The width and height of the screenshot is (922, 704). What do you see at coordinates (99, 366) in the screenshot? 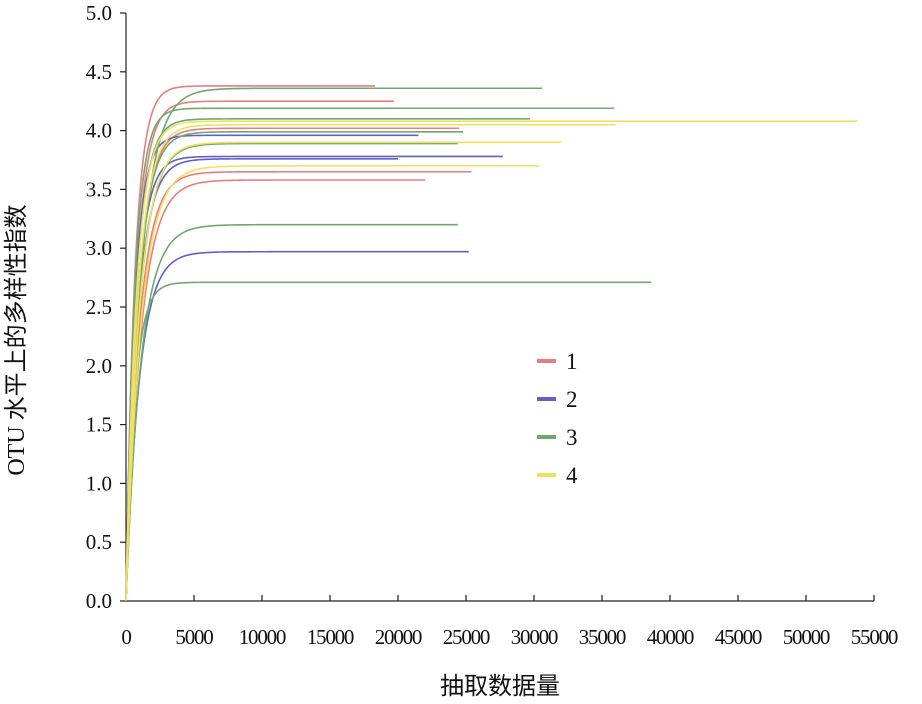
I see `y-tick-label: 2.0` at bounding box center [99, 366].